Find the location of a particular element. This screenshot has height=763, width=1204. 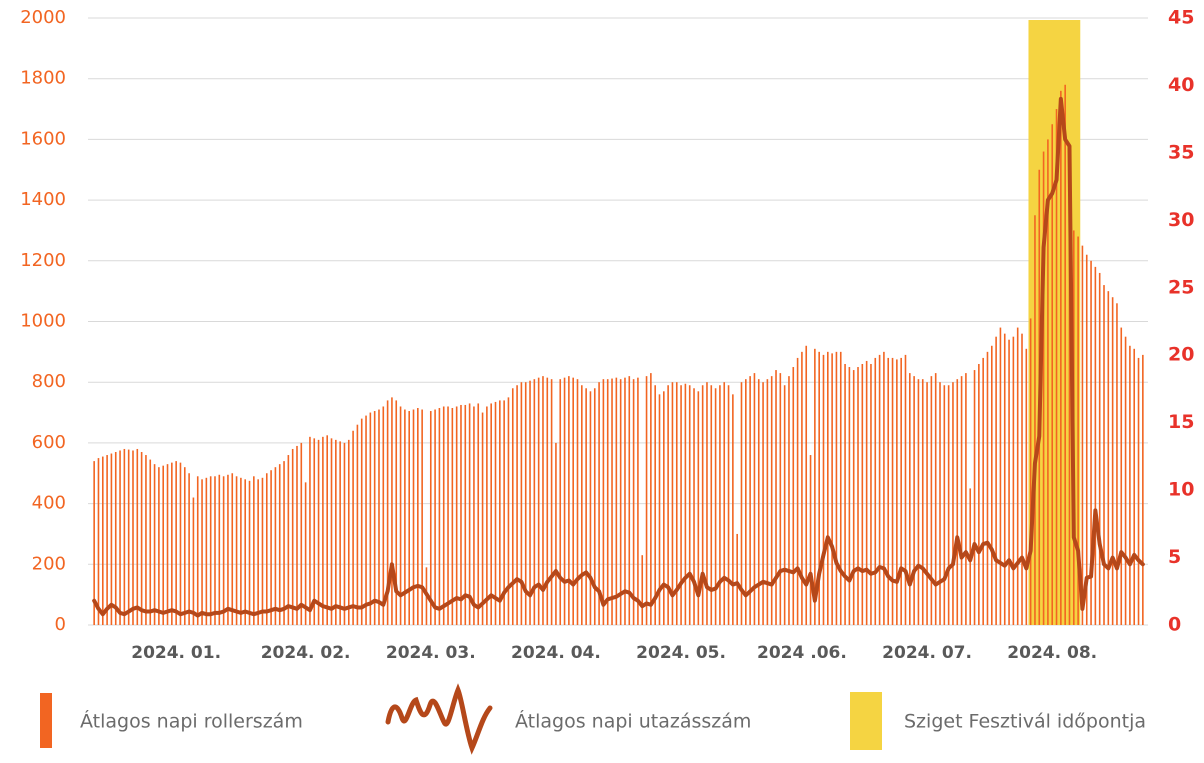

x-tick-label: 2024 .06. is located at coordinates (802, 653).